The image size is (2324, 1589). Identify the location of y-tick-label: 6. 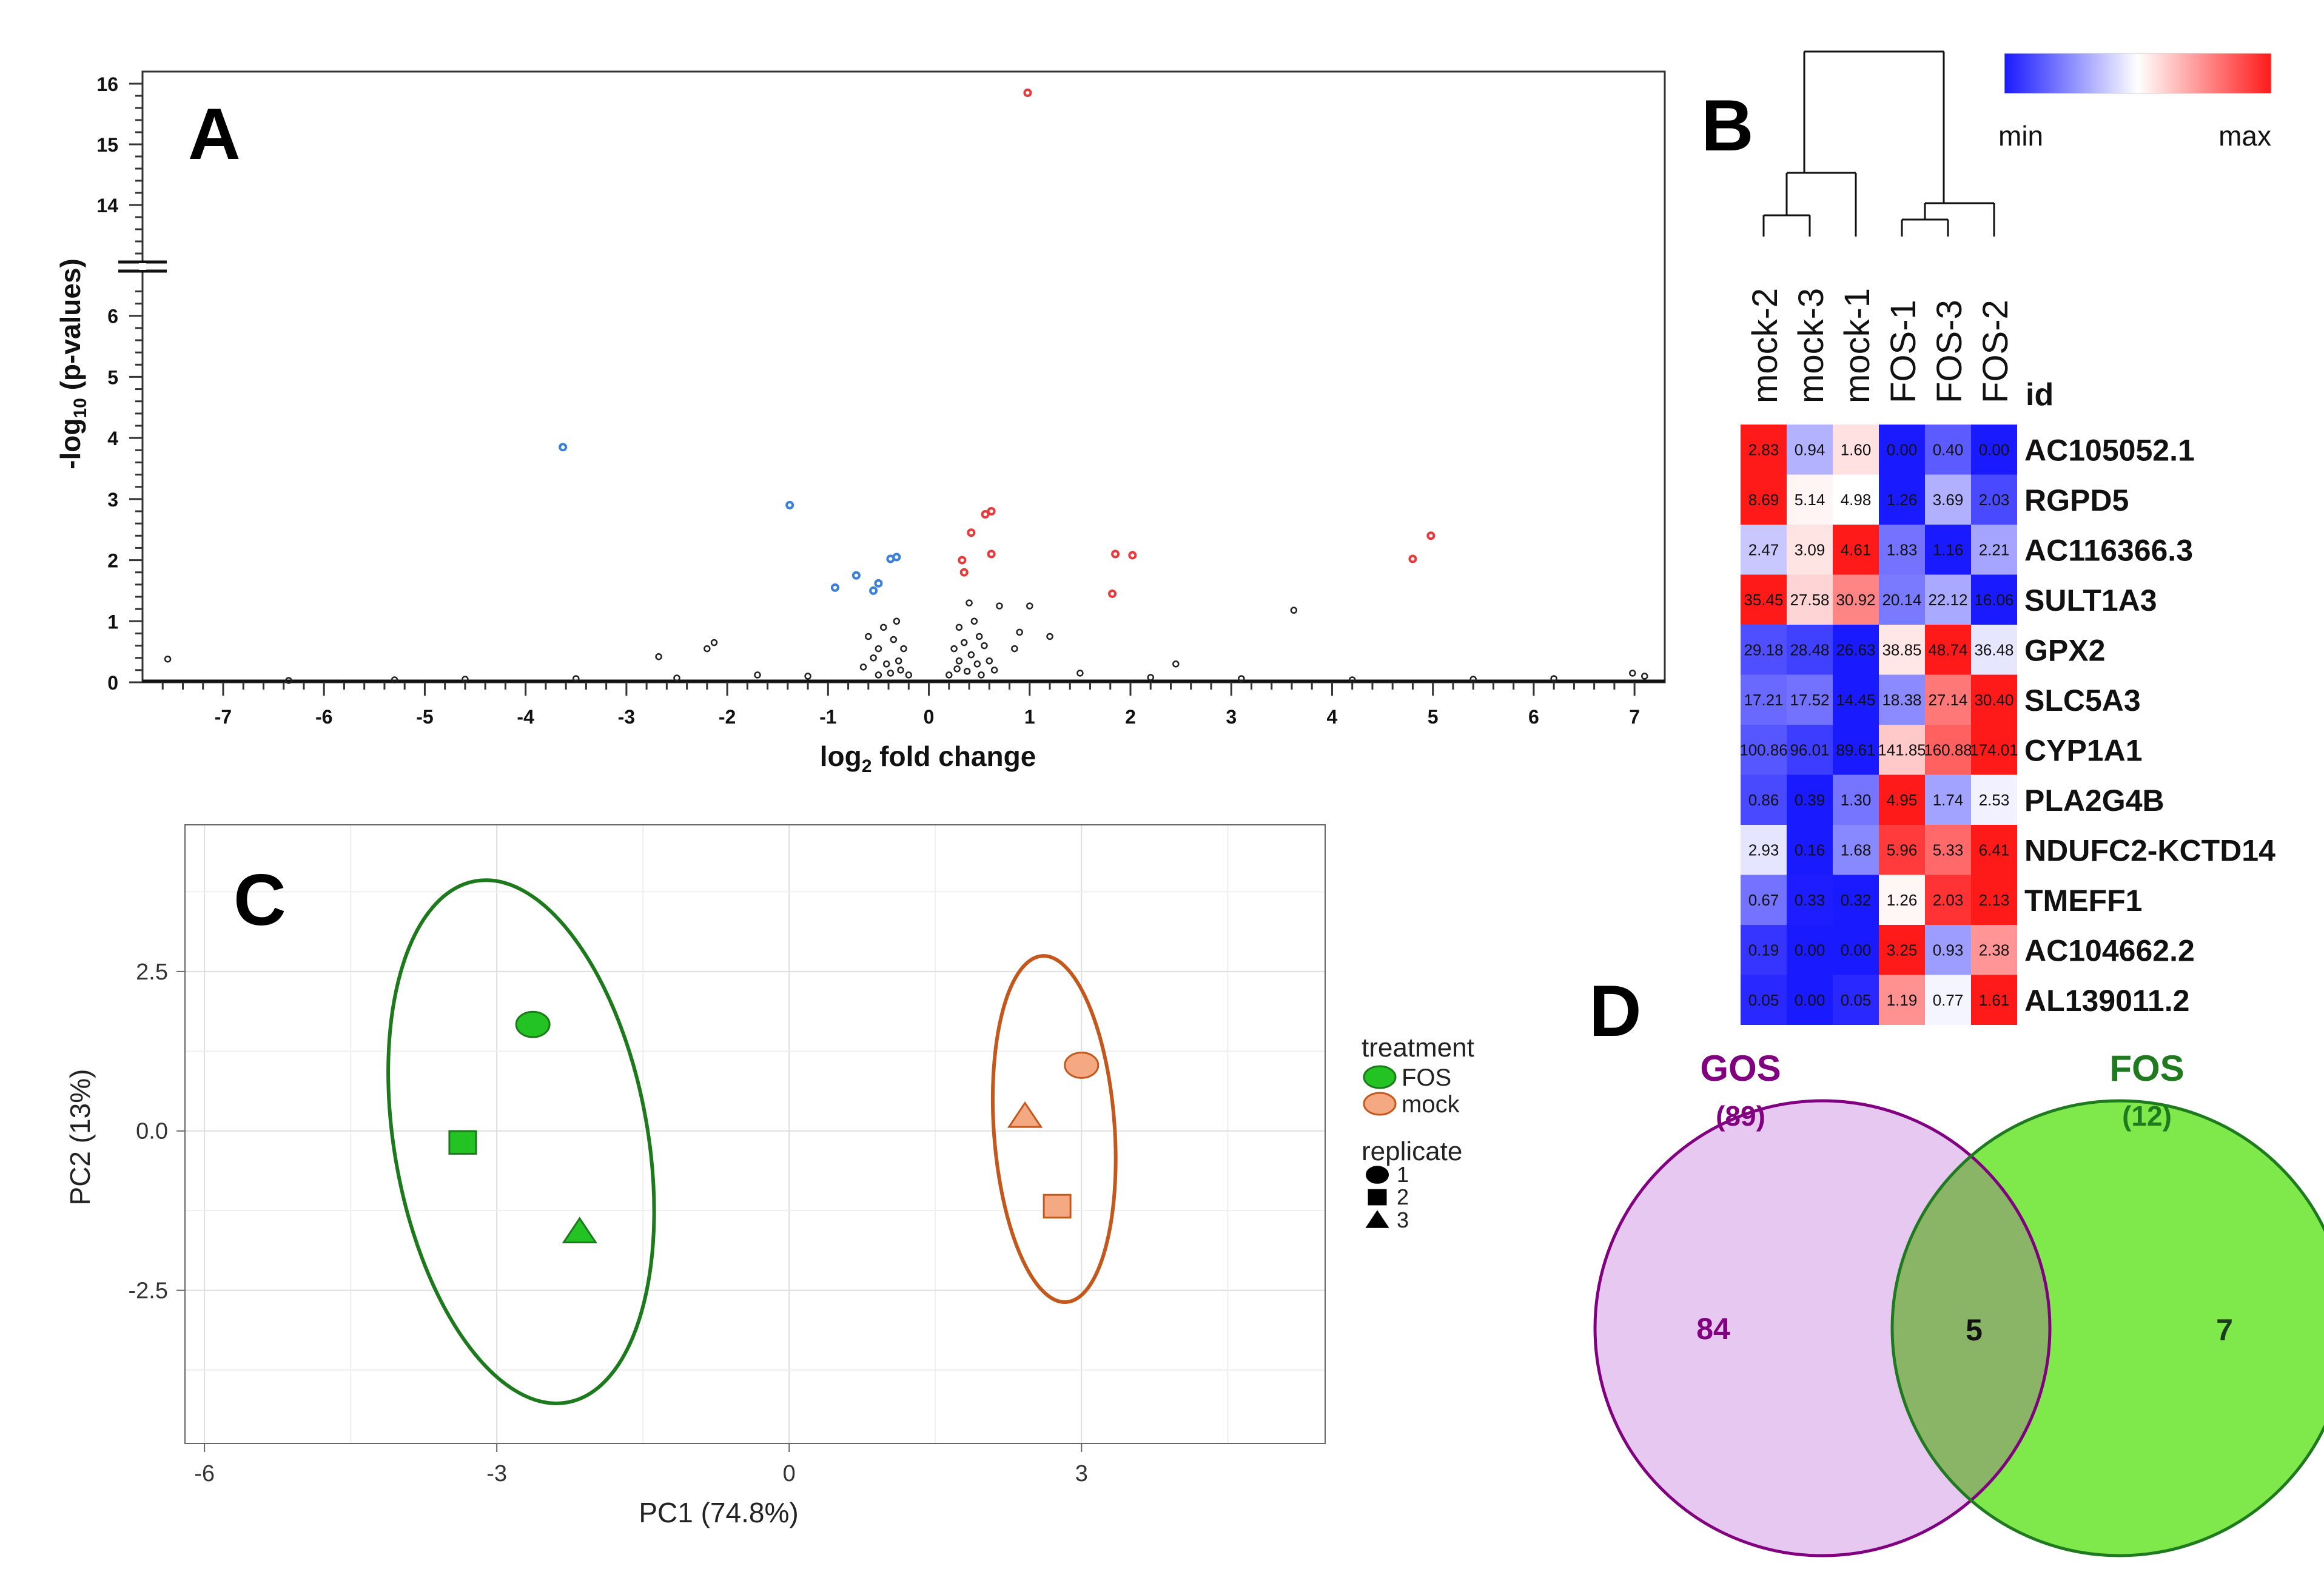
(113, 317).